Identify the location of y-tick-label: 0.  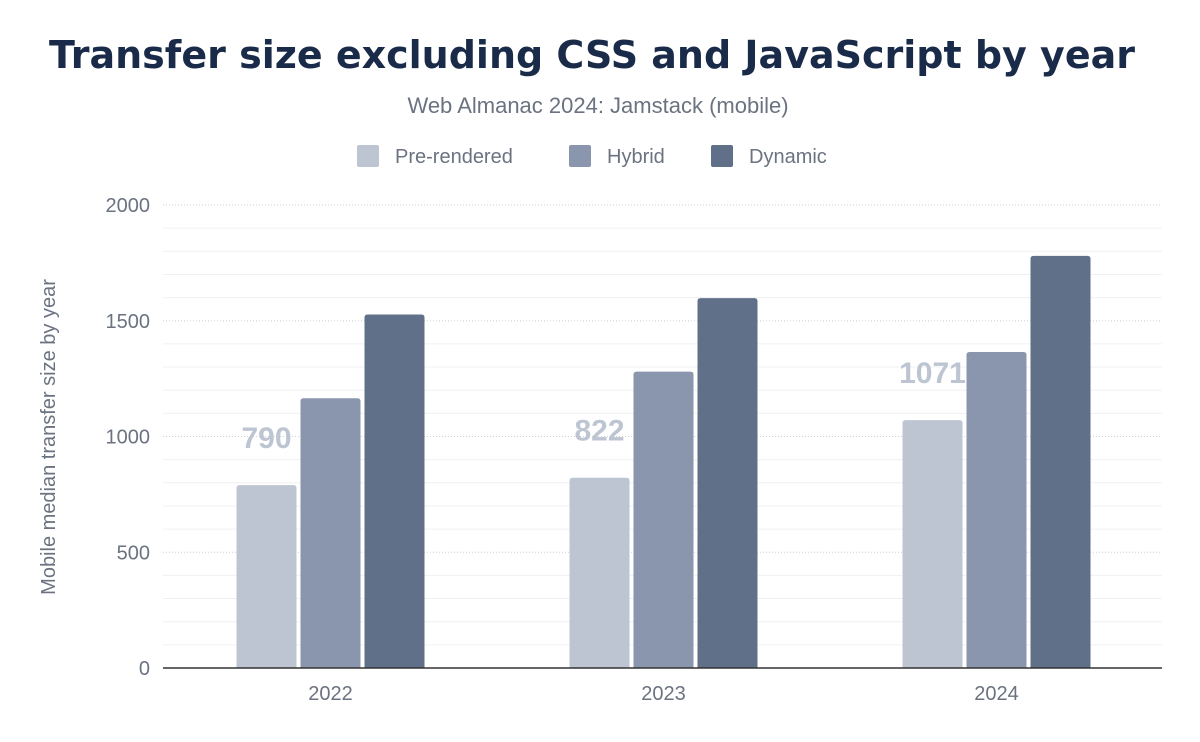
(144, 669).